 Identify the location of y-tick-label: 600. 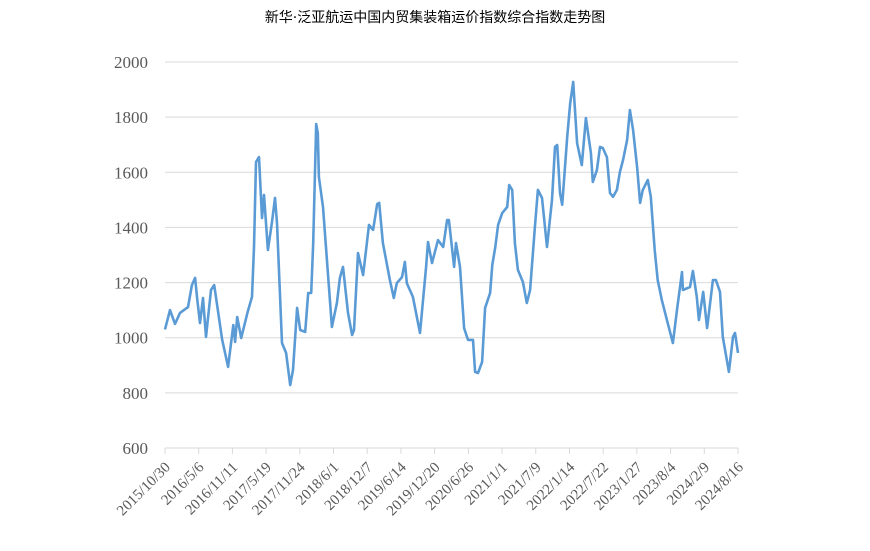
(136, 448).